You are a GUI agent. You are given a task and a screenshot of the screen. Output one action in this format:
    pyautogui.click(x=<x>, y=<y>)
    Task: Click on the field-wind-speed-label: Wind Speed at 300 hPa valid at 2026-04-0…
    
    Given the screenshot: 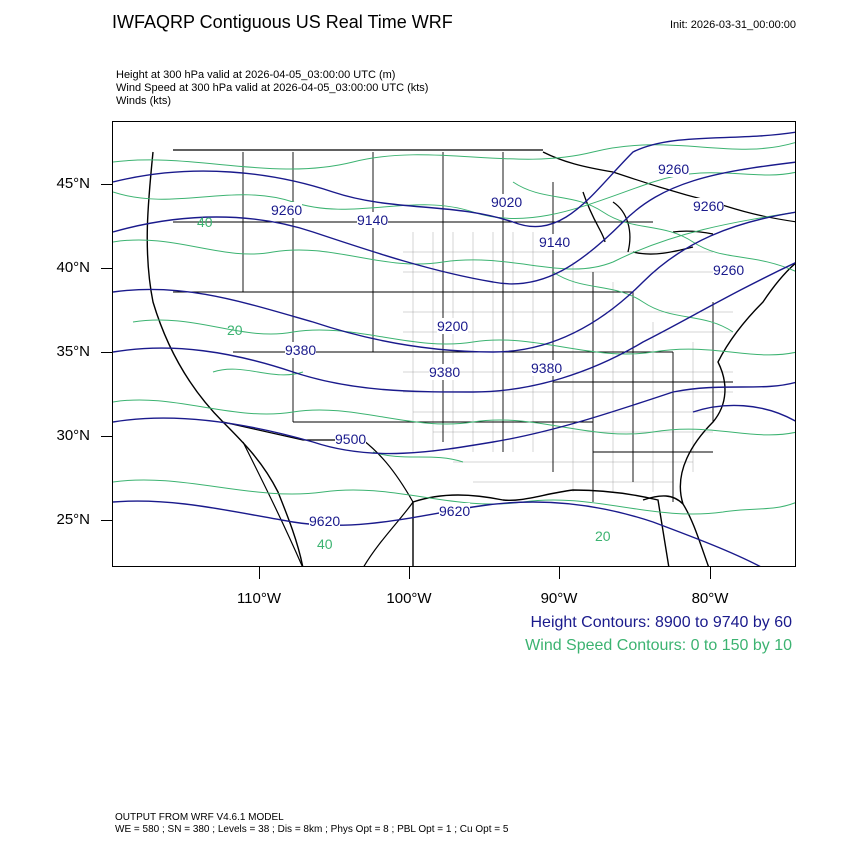 What is the action you would take?
    pyautogui.click(x=272, y=88)
    